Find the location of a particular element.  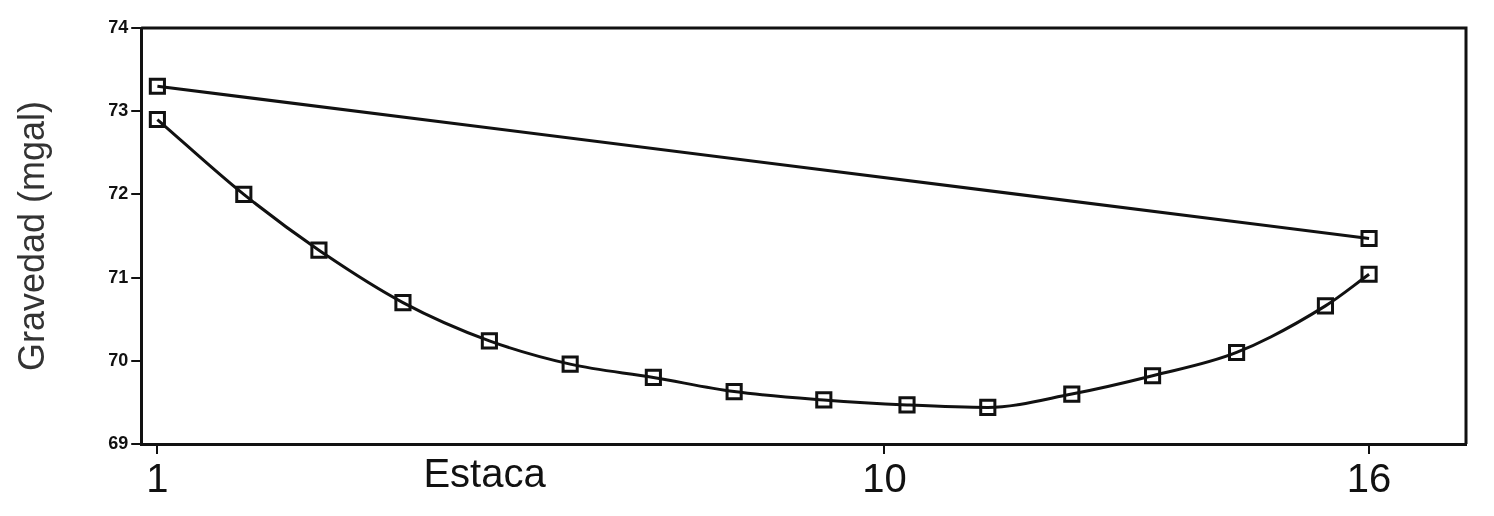

x-tick-label: 1 is located at coordinates (157, 478).